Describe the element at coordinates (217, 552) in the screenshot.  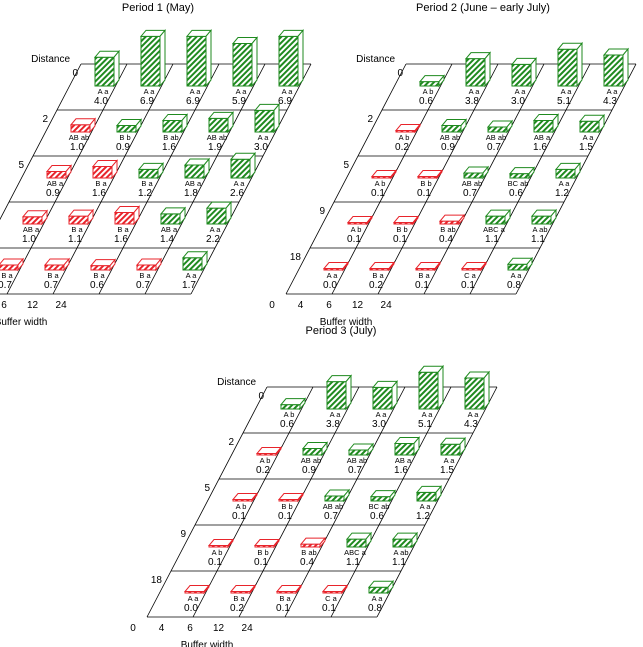
I see `significance-letters: A b` at that location.